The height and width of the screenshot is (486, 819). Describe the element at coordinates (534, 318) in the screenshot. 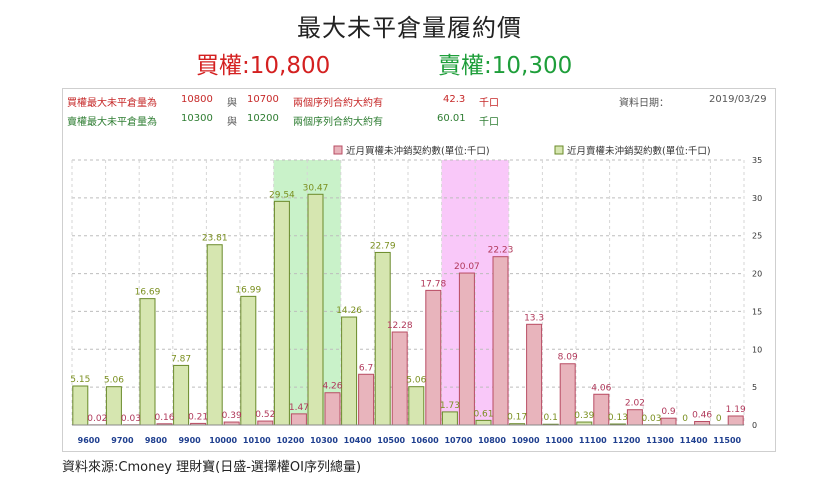

I see `call-value-label: 13.3` at that location.